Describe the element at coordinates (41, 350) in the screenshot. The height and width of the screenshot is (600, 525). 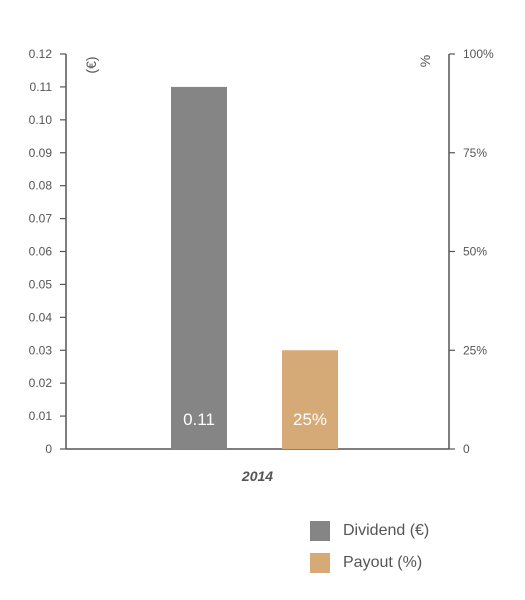
I see `left-tick-label: 0.03` at that location.